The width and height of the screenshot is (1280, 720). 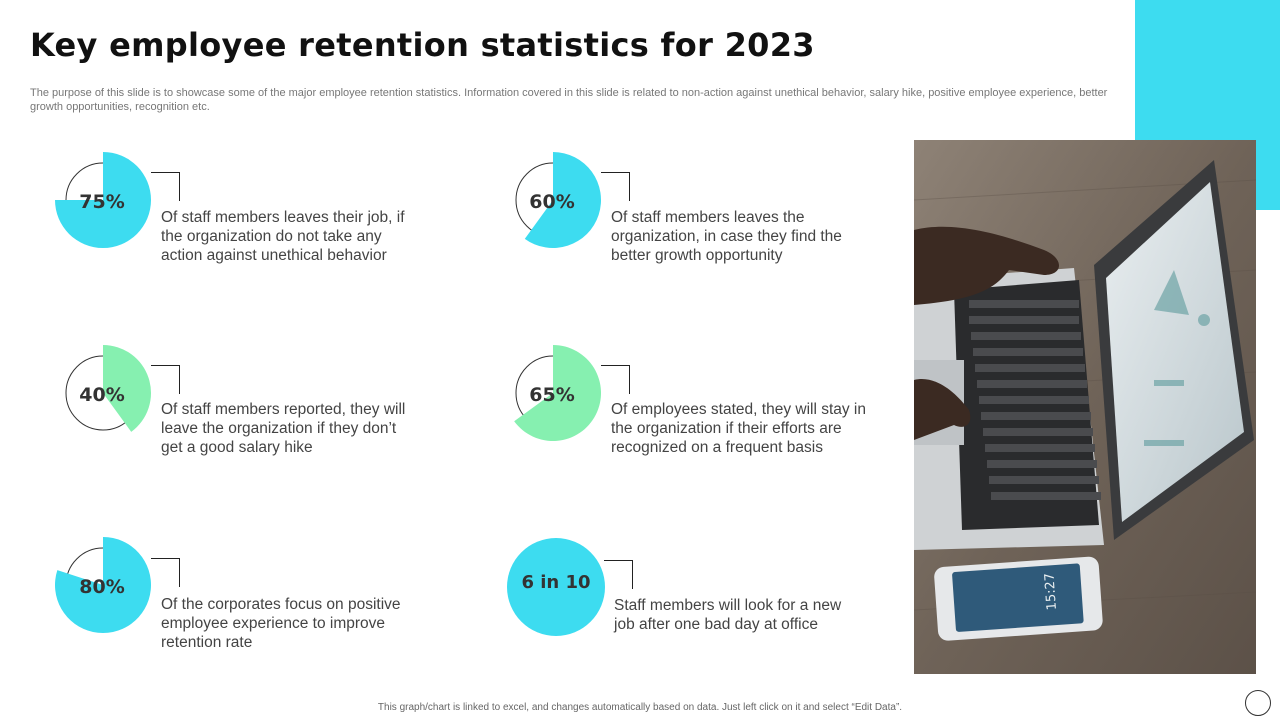 What do you see at coordinates (1051, 591) in the screenshot?
I see `phone-time: 15:27` at bounding box center [1051, 591].